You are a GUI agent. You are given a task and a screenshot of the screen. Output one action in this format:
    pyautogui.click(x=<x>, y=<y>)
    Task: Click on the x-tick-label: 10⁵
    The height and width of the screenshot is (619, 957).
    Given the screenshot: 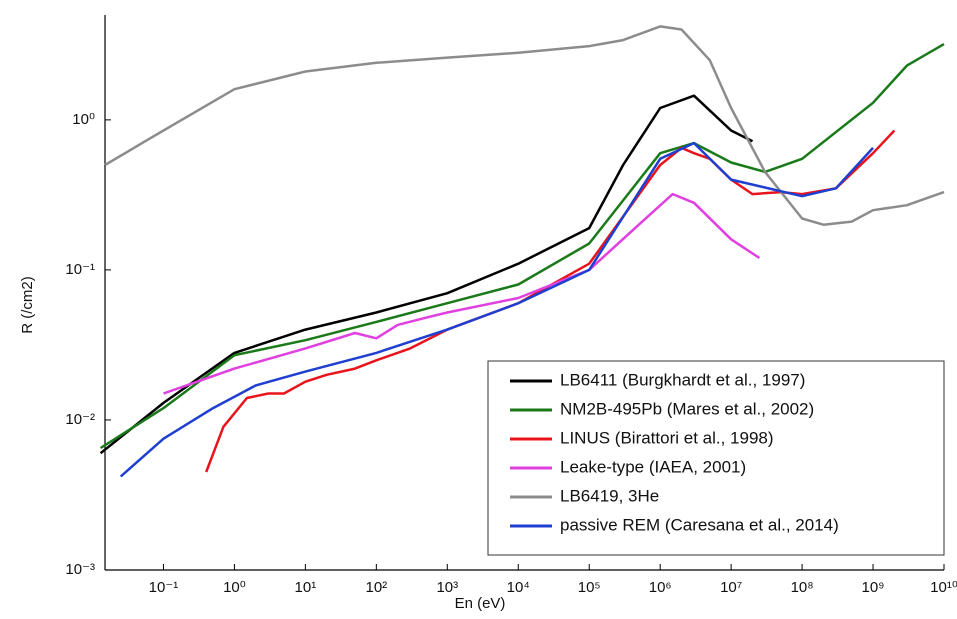 What is the action you would take?
    pyautogui.click(x=589, y=587)
    